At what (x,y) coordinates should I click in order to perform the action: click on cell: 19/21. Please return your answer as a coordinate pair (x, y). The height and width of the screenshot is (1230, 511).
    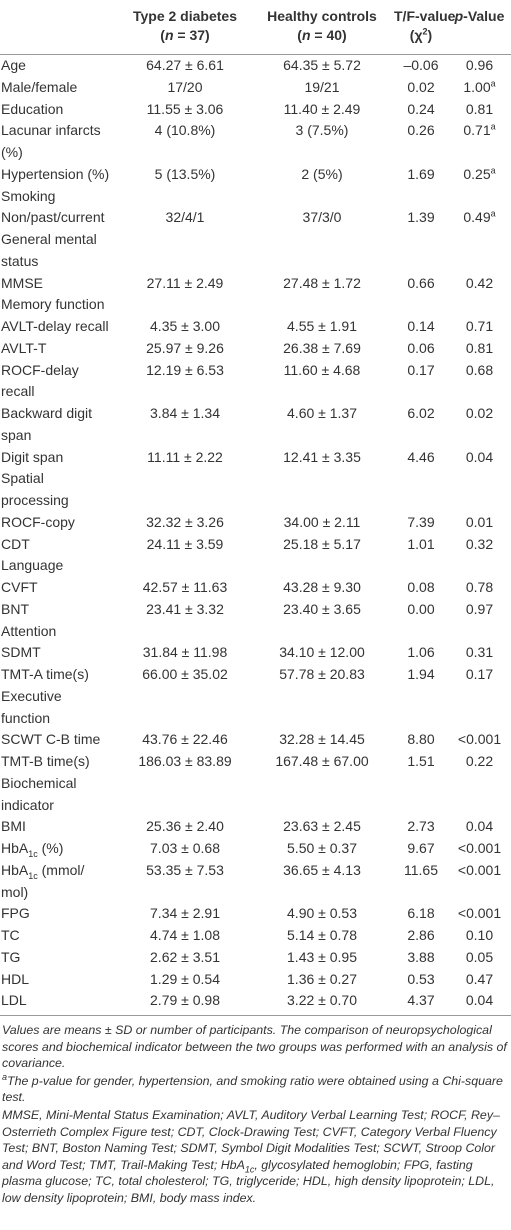
    Looking at the image, I should click on (322, 88).